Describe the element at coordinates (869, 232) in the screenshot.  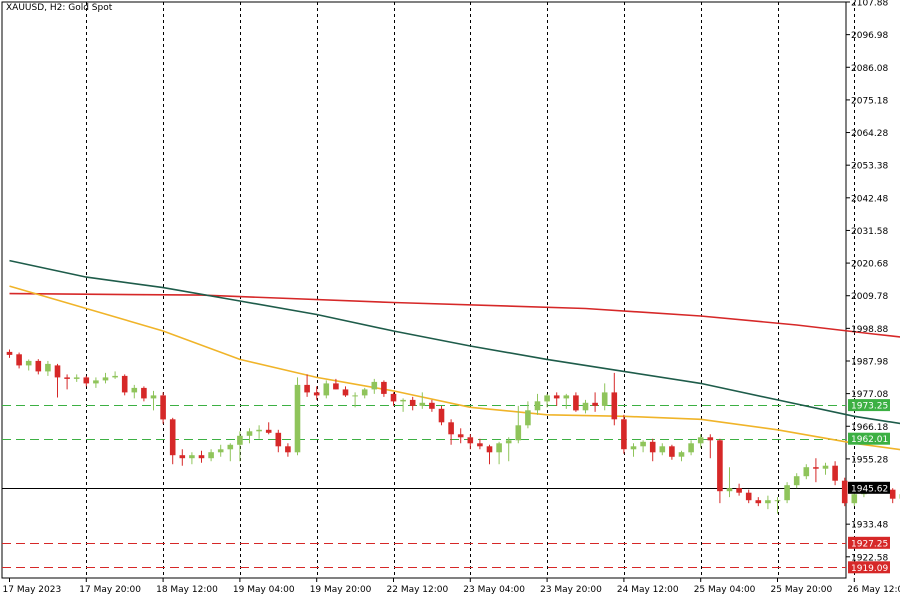
I see `y-tick-label: 2031.58` at that location.